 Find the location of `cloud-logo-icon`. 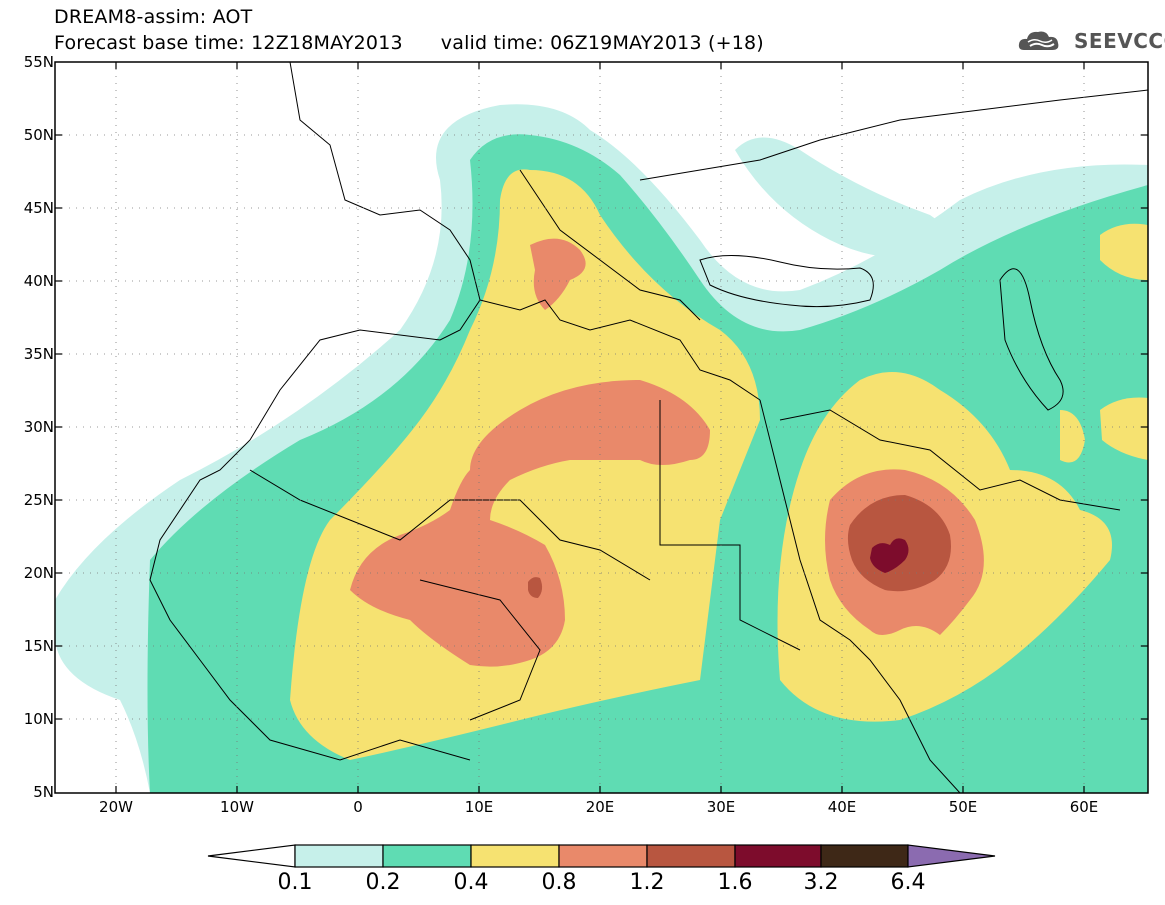

cloud-logo-icon is located at coordinates (1038, 40).